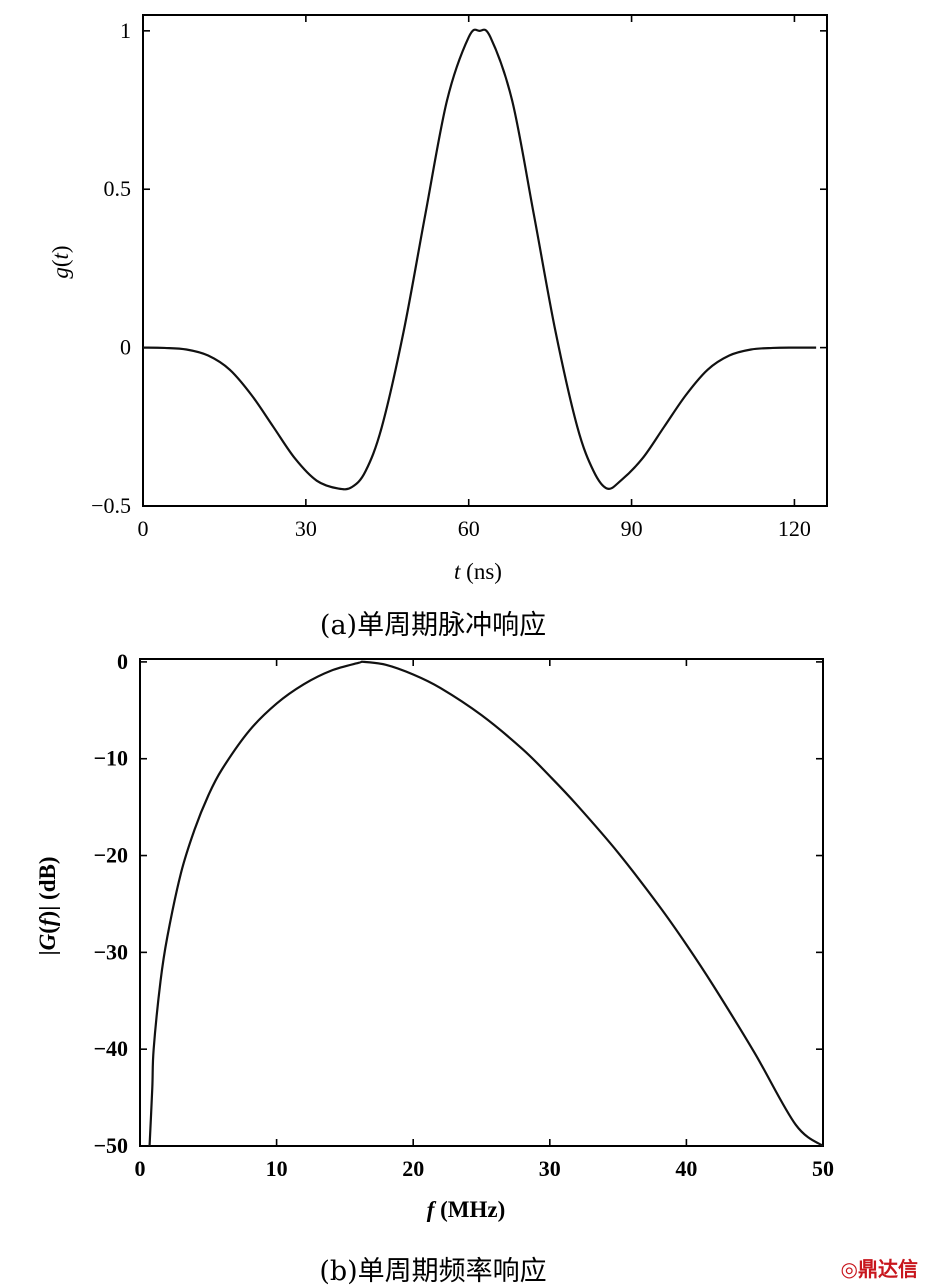 The height and width of the screenshot is (1288, 930). I want to click on caption-a: (a)单周期脉冲响应, so click(433, 625).